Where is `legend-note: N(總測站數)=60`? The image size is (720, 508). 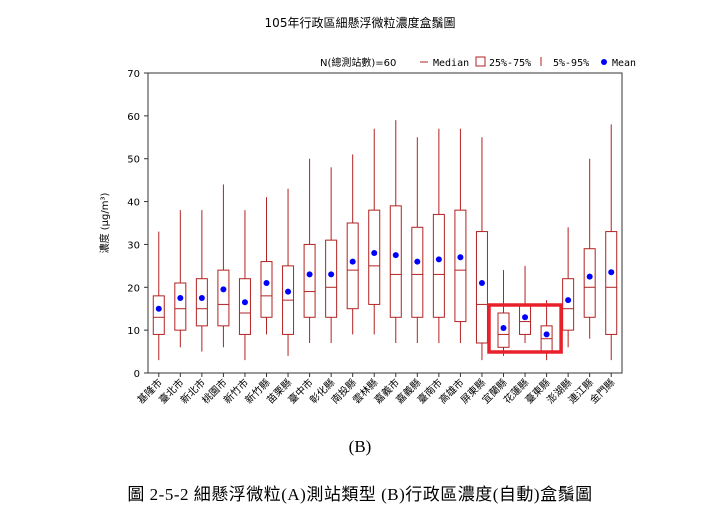
legend-note: N(總測站數)=60 is located at coordinates (358, 62).